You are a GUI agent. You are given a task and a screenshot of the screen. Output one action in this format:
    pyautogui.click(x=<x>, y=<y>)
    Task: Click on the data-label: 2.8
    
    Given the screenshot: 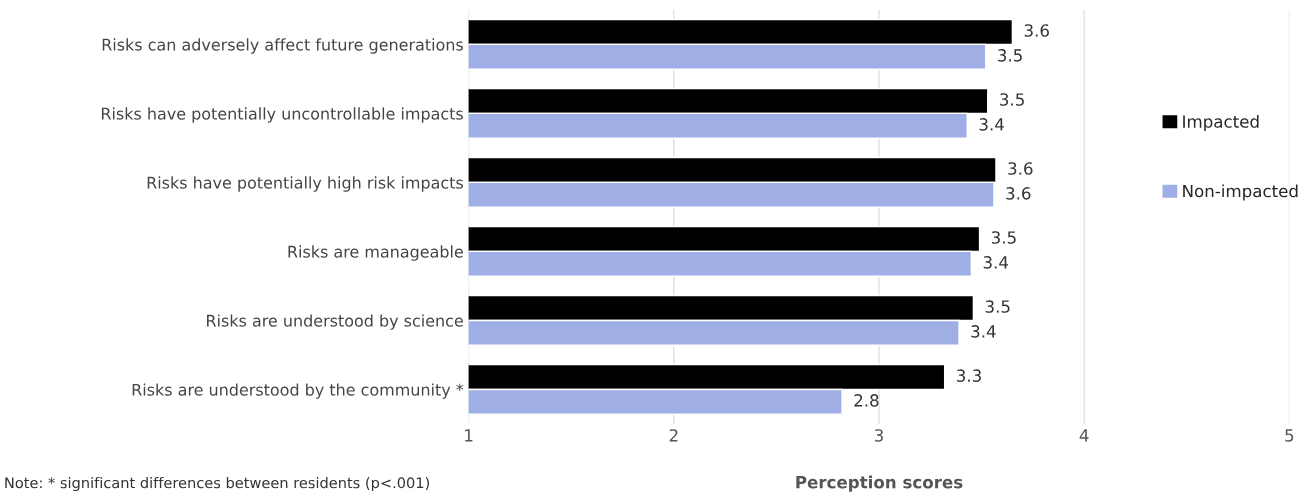 What is the action you would take?
    pyautogui.click(x=866, y=400)
    